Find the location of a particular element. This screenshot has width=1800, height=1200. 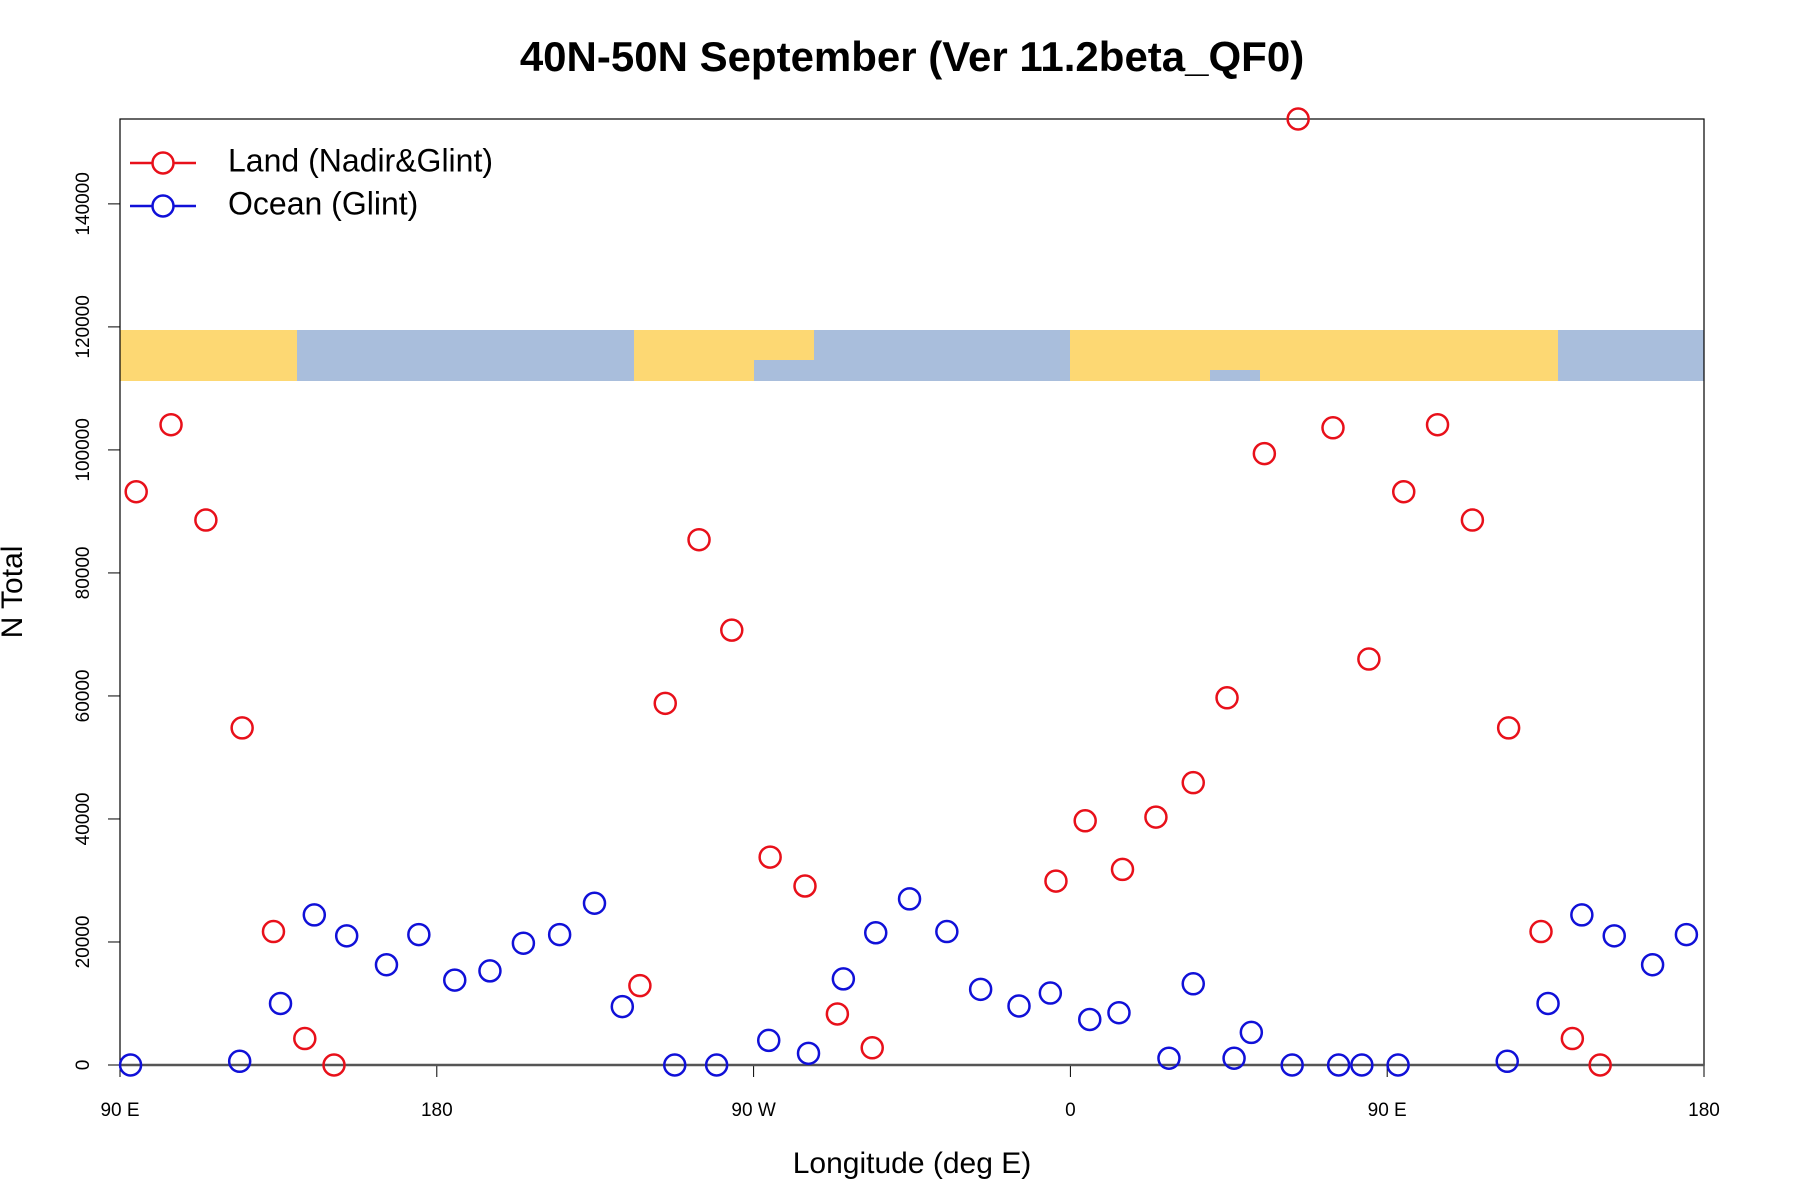

y-tick-label: 80000 is located at coordinates (83, 573).